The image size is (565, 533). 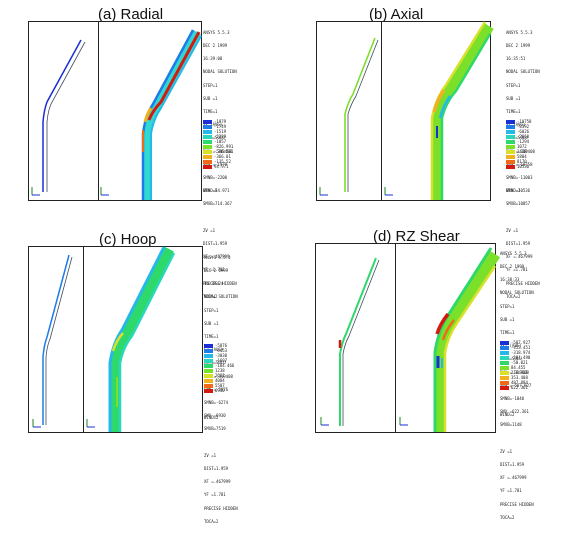 What do you see at coordinates (220, 380) in the screenshot?
I see `legend-value: 4084` at bounding box center [220, 380].